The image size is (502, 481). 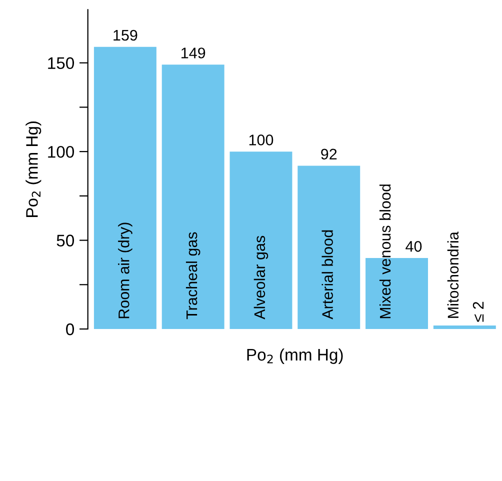 What do you see at coordinates (261, 278) in the screenshot?
I see `x-tick-label: Alveolar gas` at bounding box center [261, 278].